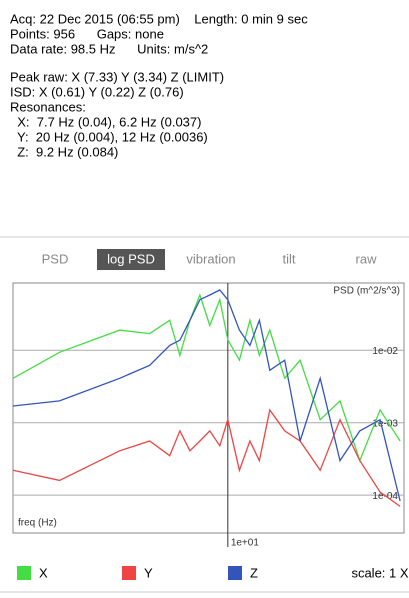 The height and width of the screenshot is (598, 409). I want to click on tab: raw, so click(367, 258).